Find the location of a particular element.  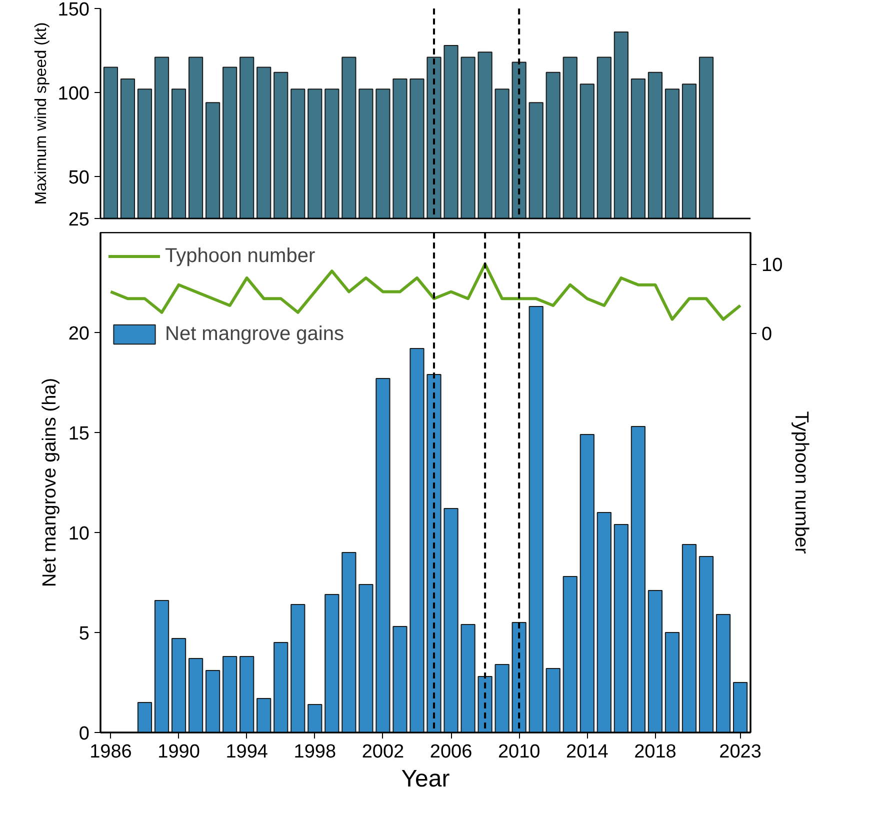

y2-tick-label: 10 is located at coordinates (772, 265).